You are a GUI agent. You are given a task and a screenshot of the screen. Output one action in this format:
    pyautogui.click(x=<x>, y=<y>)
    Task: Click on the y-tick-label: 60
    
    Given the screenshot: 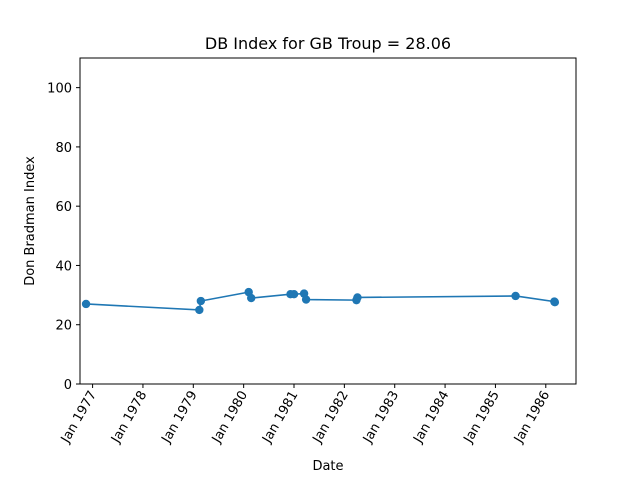 What is the action you would take?
    pyautogui.click(x=63, y=207)
    